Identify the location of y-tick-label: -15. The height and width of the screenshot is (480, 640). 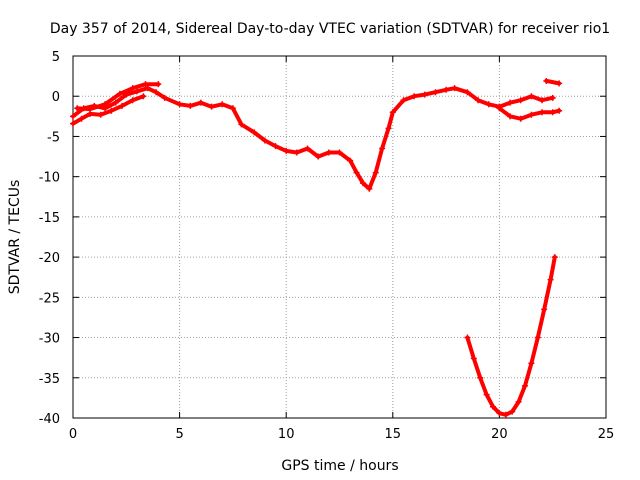
(49, 218).